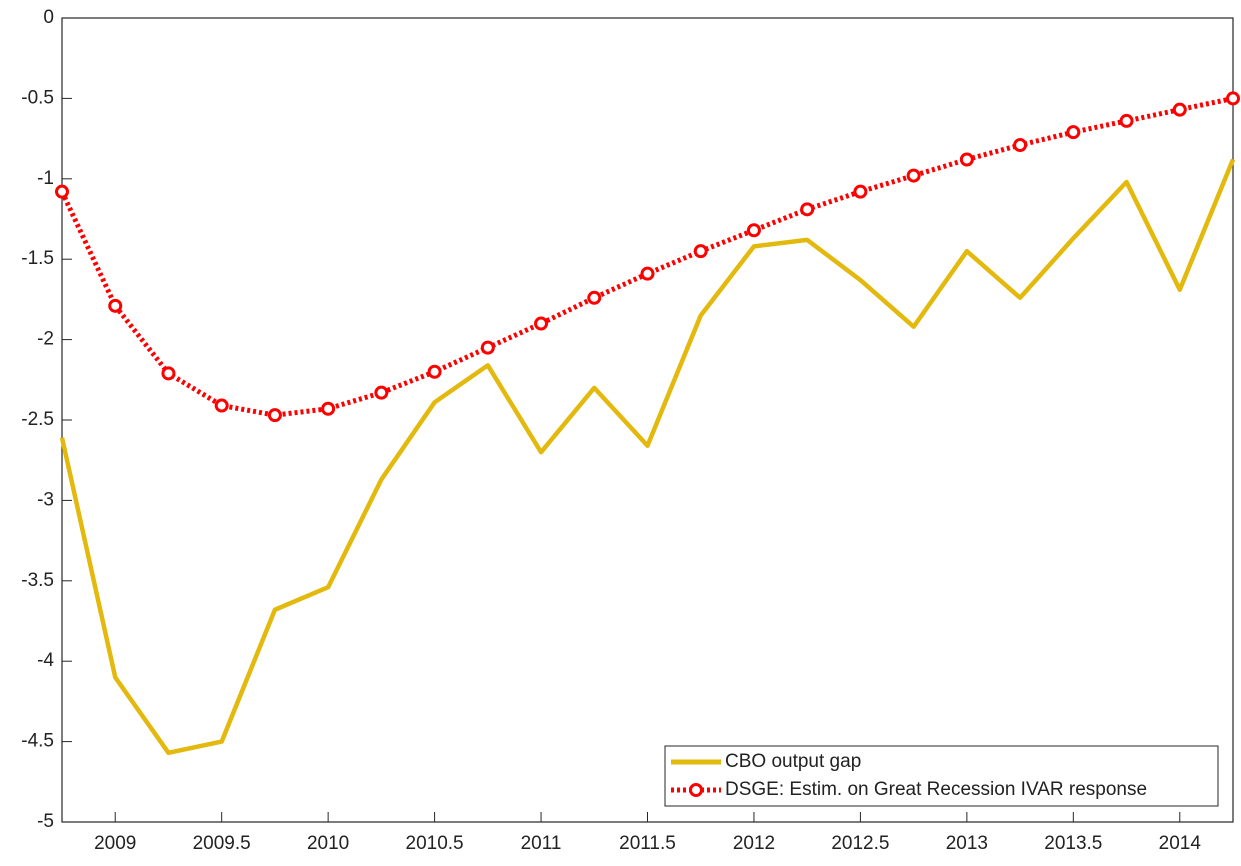  Describe the element at coordinates (222, 843) in the screenshot. I see `x-tick-label: 2009.5` at that location.